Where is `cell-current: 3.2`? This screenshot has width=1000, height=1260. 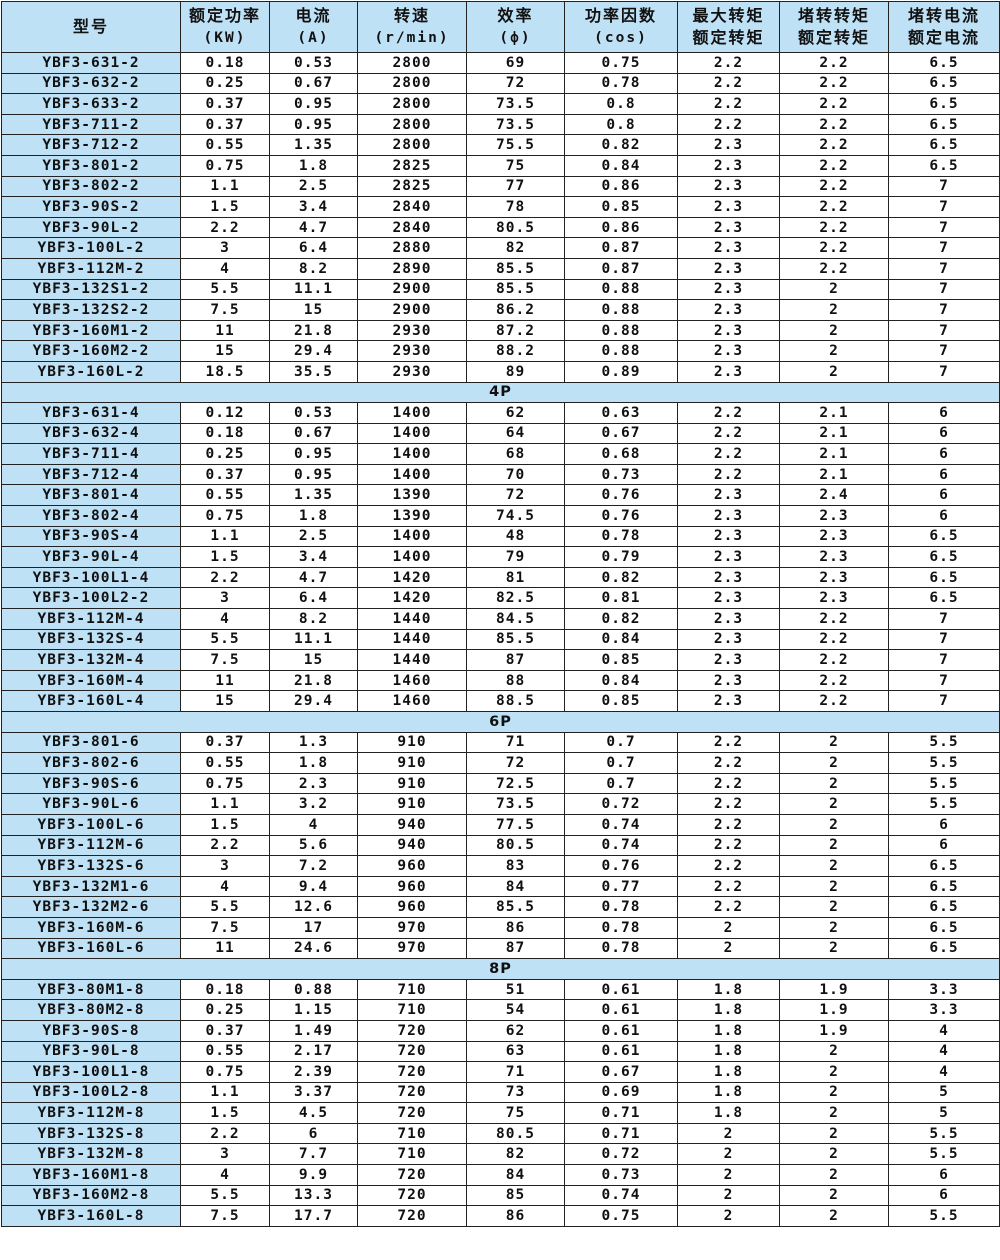
cell-current: 3.2 is located at coordinates (313, 804).